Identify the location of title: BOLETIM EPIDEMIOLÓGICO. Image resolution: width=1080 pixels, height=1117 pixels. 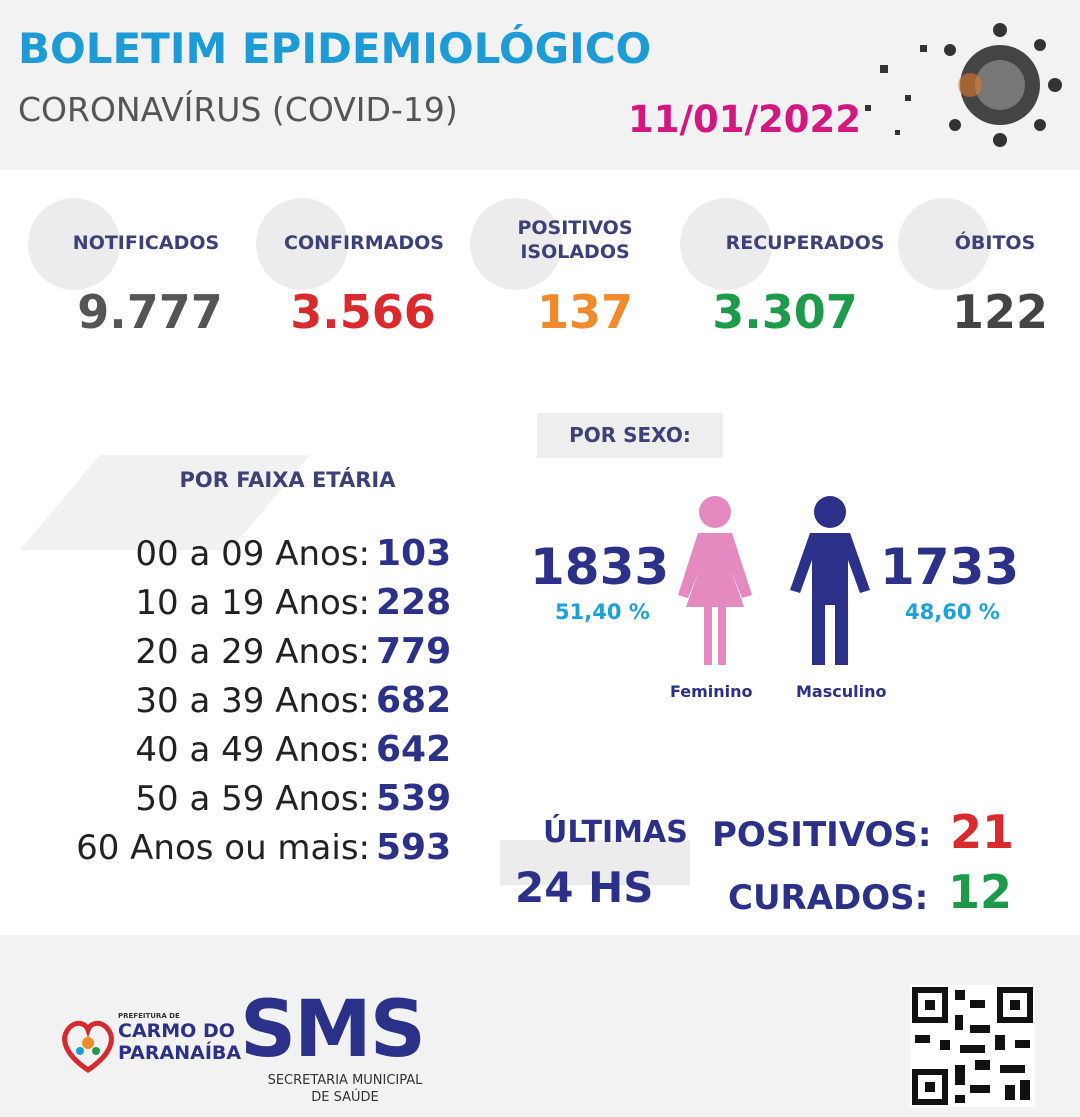
(335, 48).